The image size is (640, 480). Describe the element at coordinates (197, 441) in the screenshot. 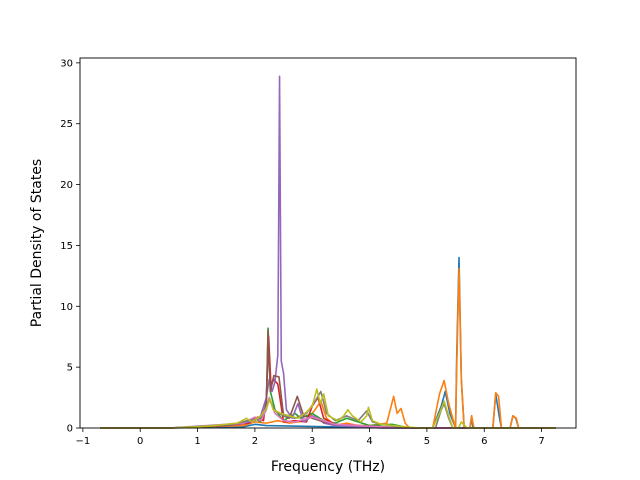

I see `x-tick-label: 1` at that location.